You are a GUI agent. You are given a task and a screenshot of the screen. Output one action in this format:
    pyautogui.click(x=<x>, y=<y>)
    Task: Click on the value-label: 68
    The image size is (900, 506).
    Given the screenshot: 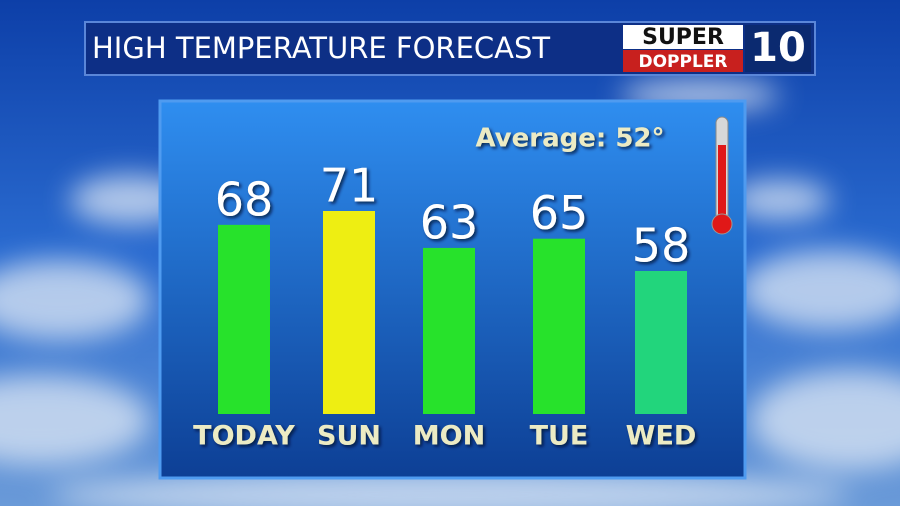 What is the action you would take?
    pyautogui.click(x=244, y=199)
    